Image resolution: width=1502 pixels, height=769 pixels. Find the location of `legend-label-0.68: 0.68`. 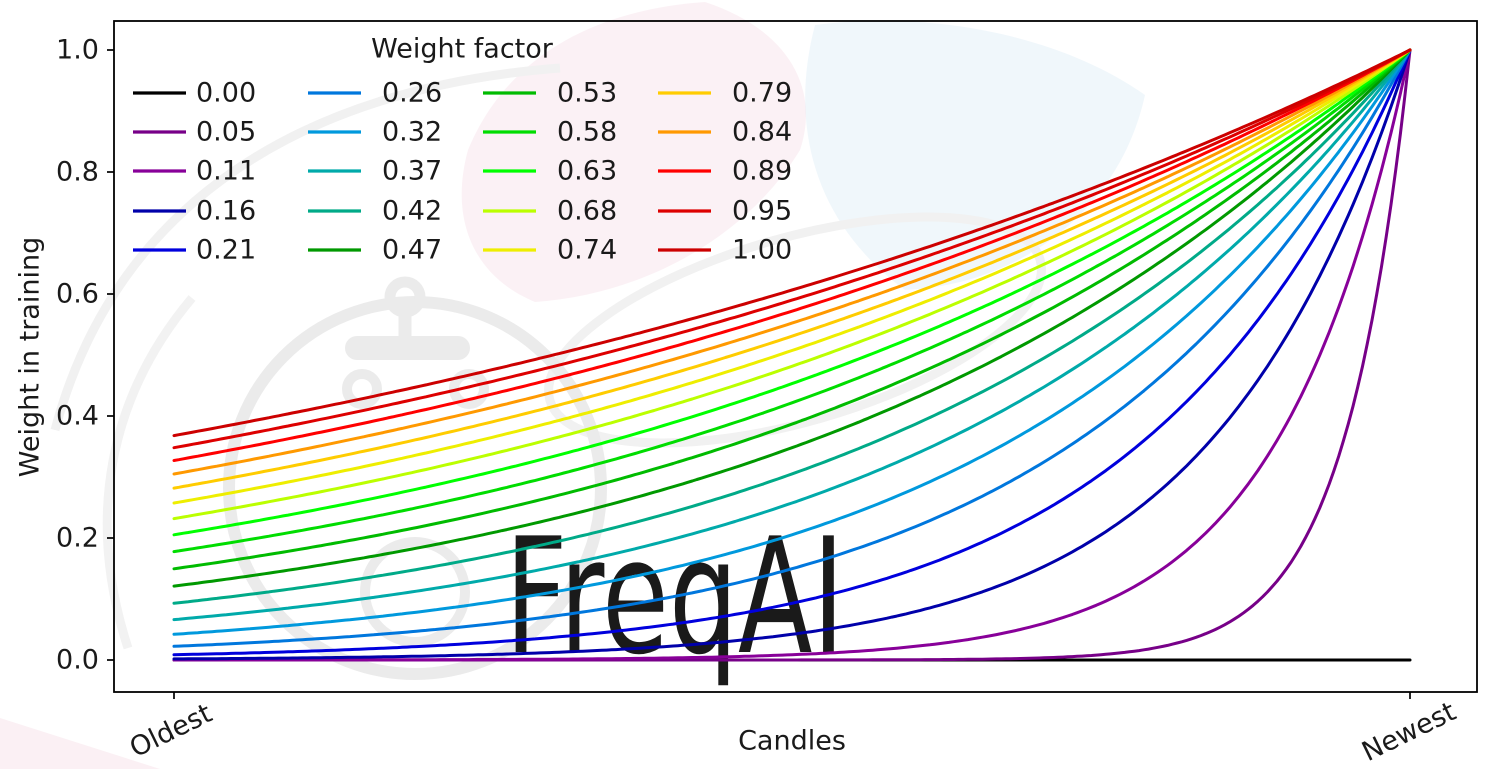

legend-label-0.68: 0.68 is located at coordinates (587, 211).